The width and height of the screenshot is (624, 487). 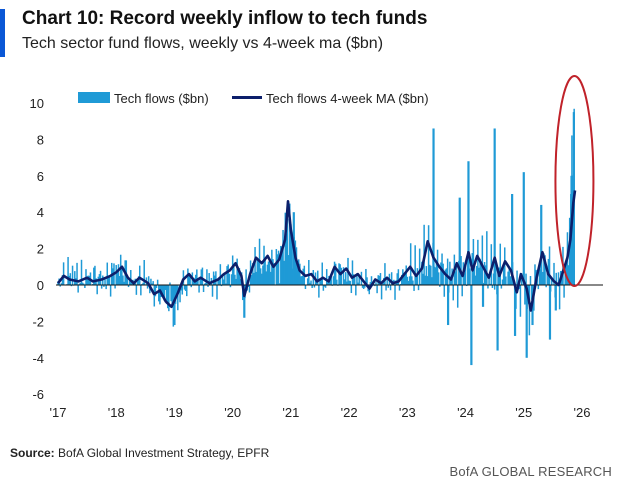 What do you see at coordinates (320, 412) in the screenshot?
I see `x-axis-ticks: '17 '18 '19 '20 '21 '22 '23 '24 '25 '26` at bounding box center [320, 412].